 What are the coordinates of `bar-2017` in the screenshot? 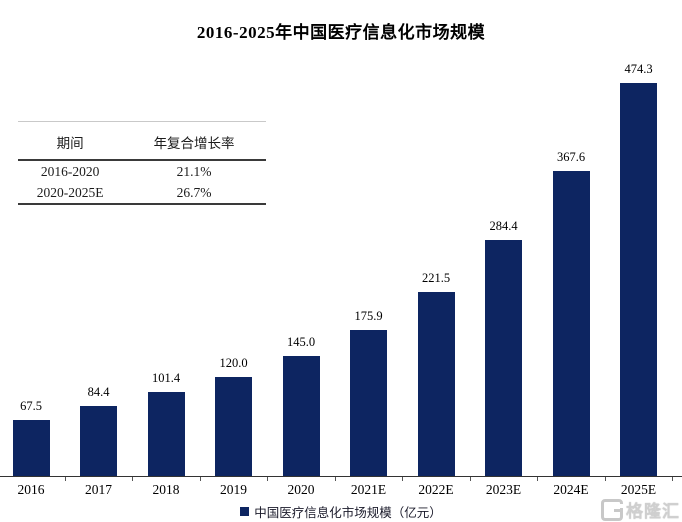 It's located at (98, 441).